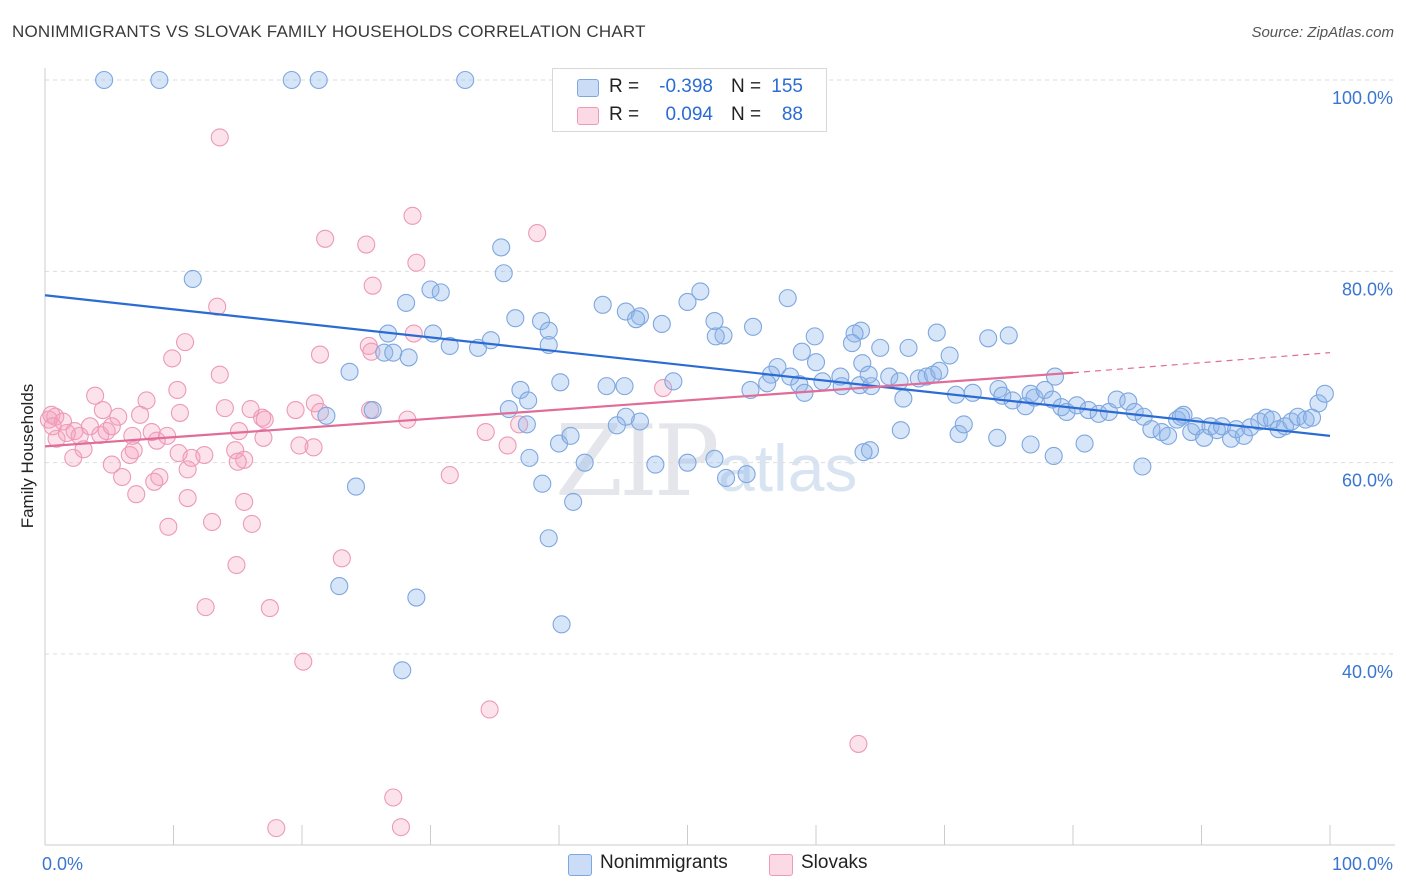 This screenshot has height=892, width=1406. Describe the element at coordinates (689, 100) in the screenshot. I see `correlation-legend: R = -0.398 N = 155 R = 0.094 N = 88` at that location.